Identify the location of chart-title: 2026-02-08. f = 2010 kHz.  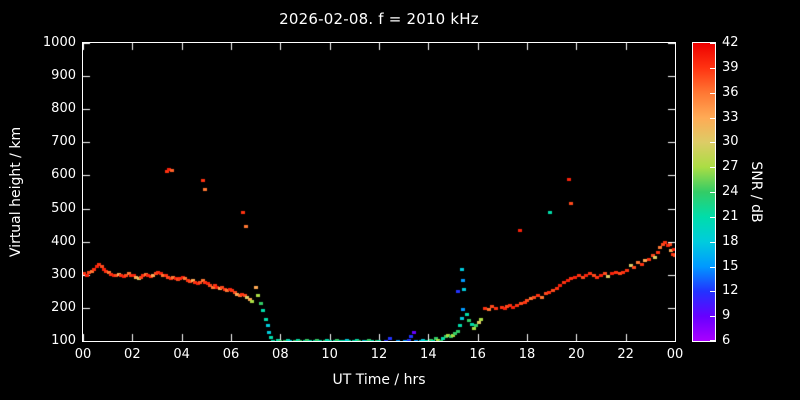
(379, 19).